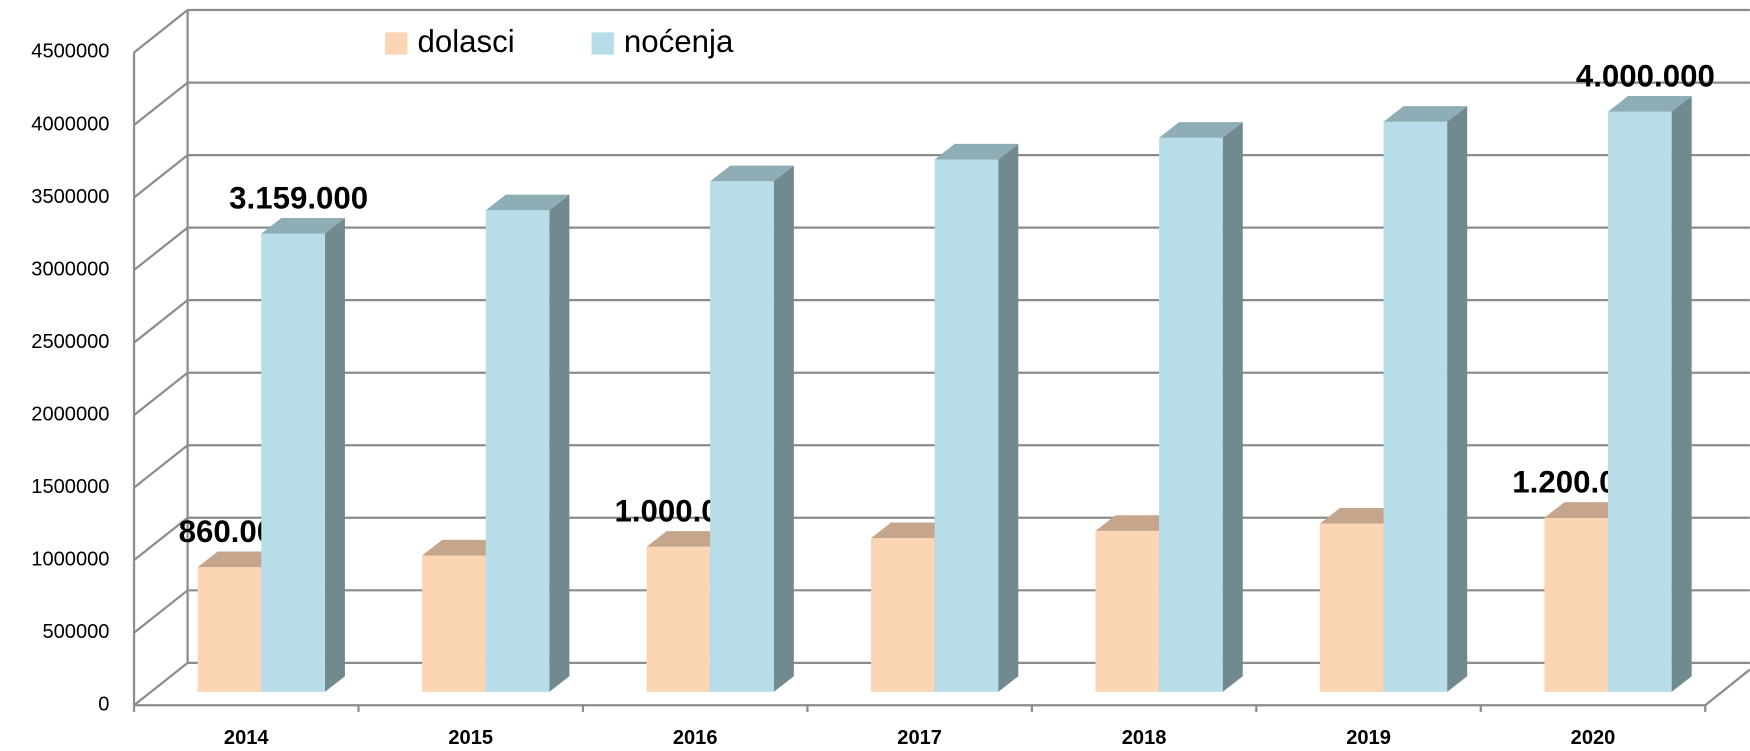 The image size is (1750, 751). Describe the element at coordinates (70, 414) in the screenshot. I see `y-tick-label: 2000000` at that location.